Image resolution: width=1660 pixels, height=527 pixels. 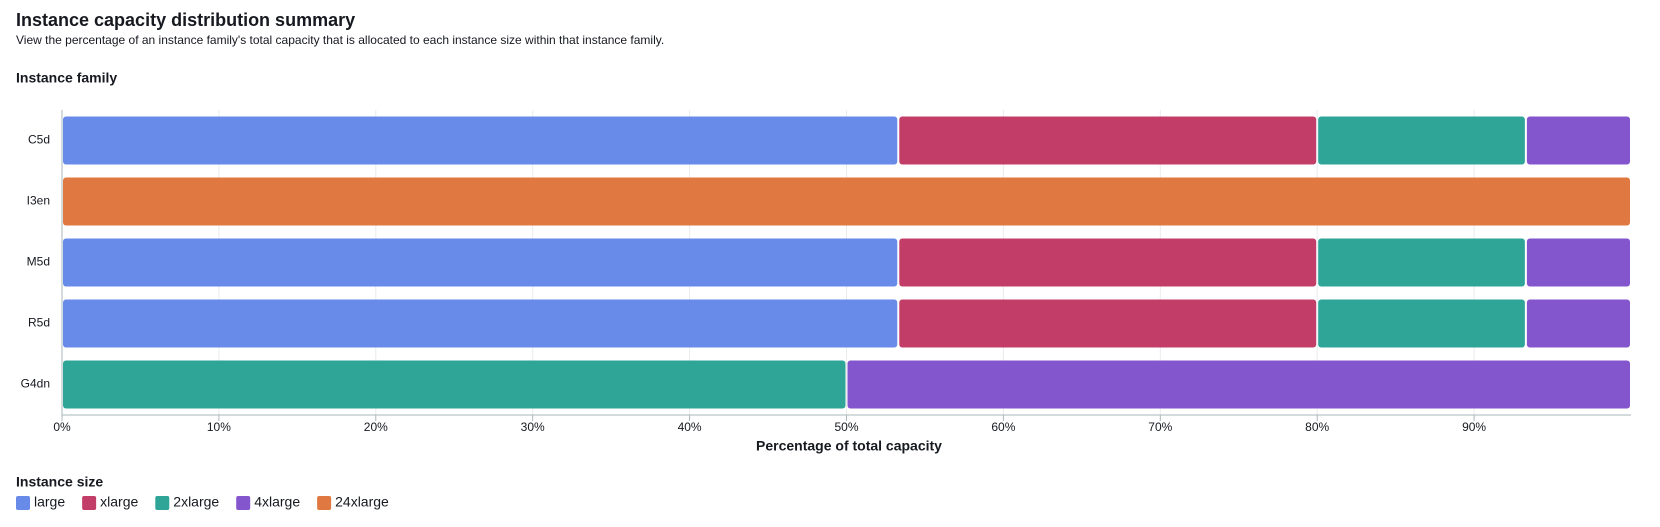 I want to click on x-tick-label: 30%, so click(x=533, y=427).